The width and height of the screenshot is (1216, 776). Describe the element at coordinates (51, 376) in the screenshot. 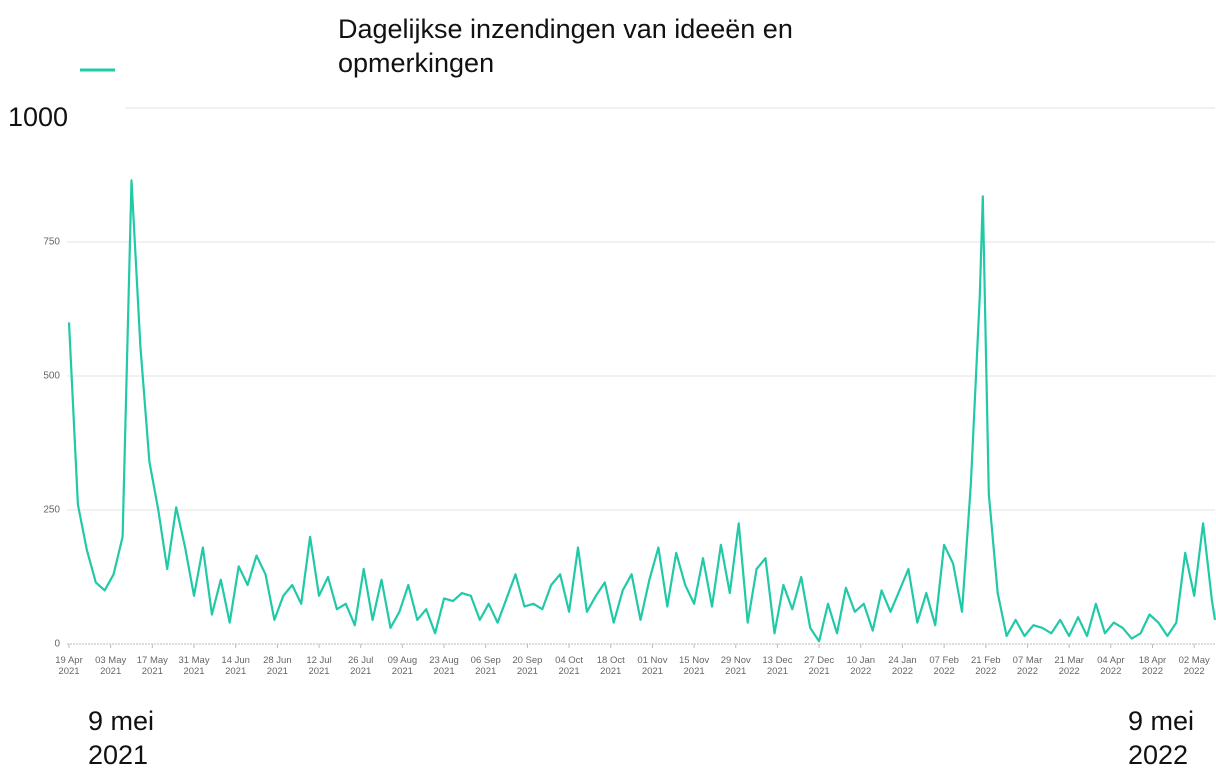

I see `y-tick-label: 500` at that location.